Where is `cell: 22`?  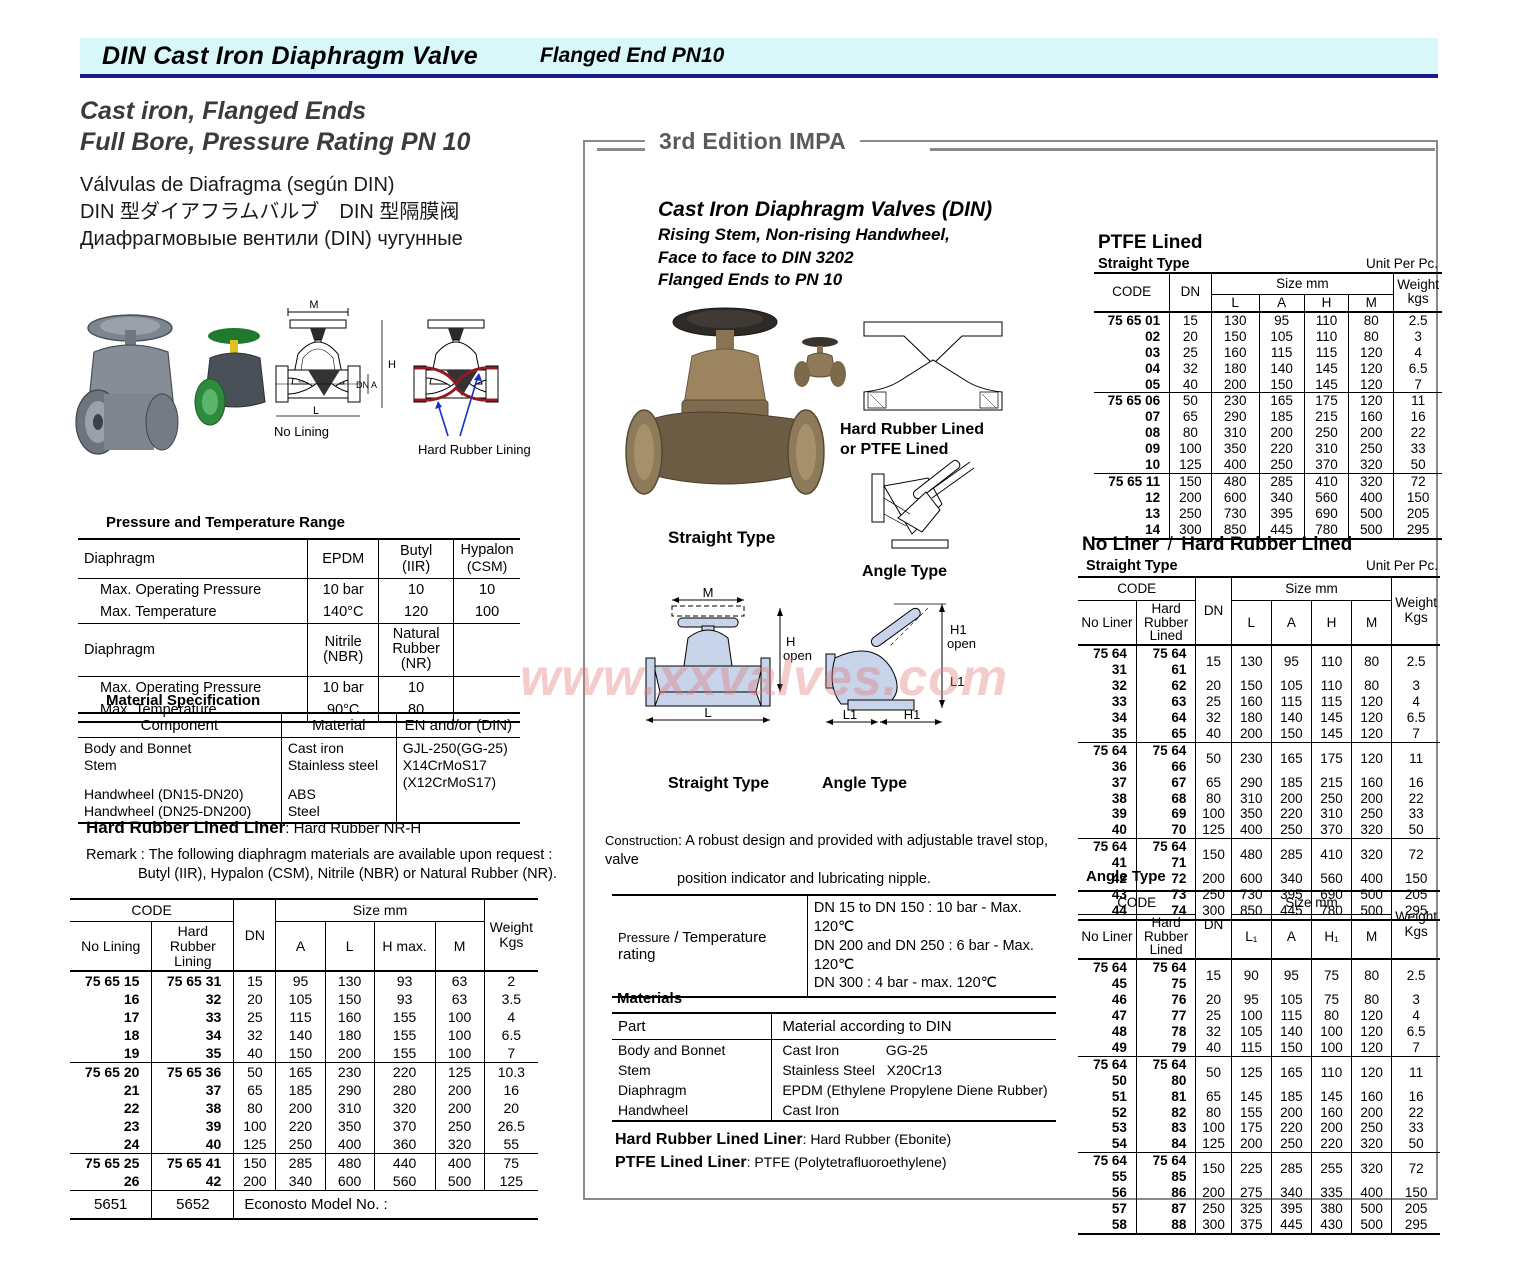
cell: 22 is located at coordinates (1415, 798).